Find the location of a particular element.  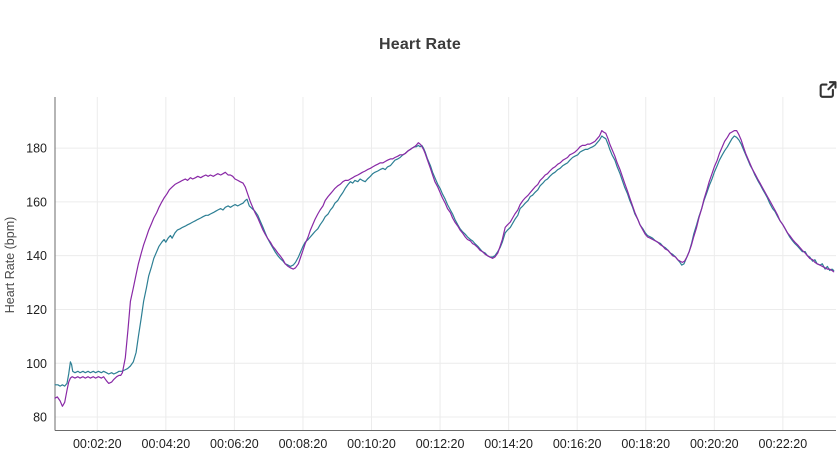

y-axis-title: Heart Rate (bpm) is located at coordinates (10, 265).